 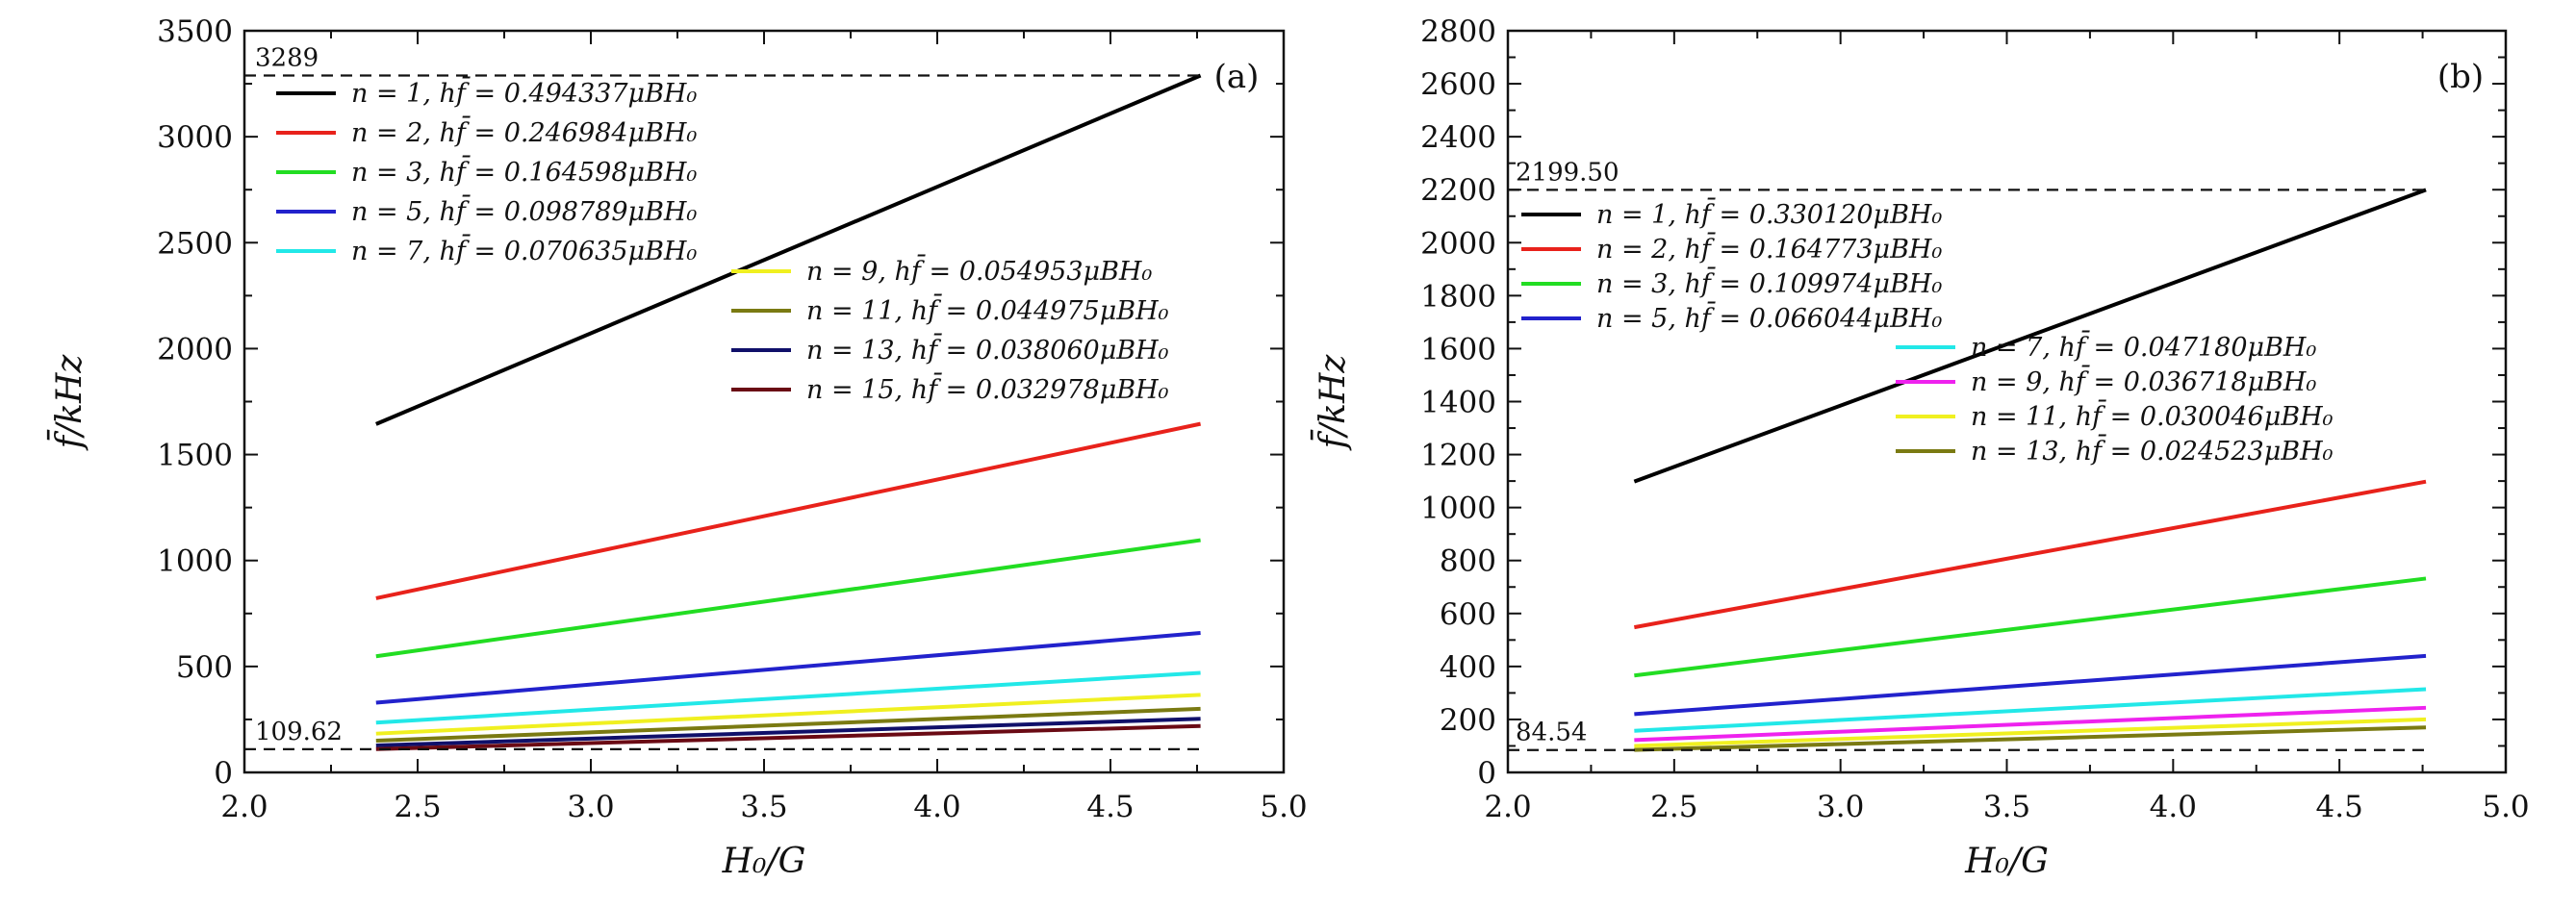 What do you see at coordinates (524, 250) in the screenshot?
I see `legend-entry: n = 7, hf̄ = 0.070635μBH₀` at bounding box center [524, 250].